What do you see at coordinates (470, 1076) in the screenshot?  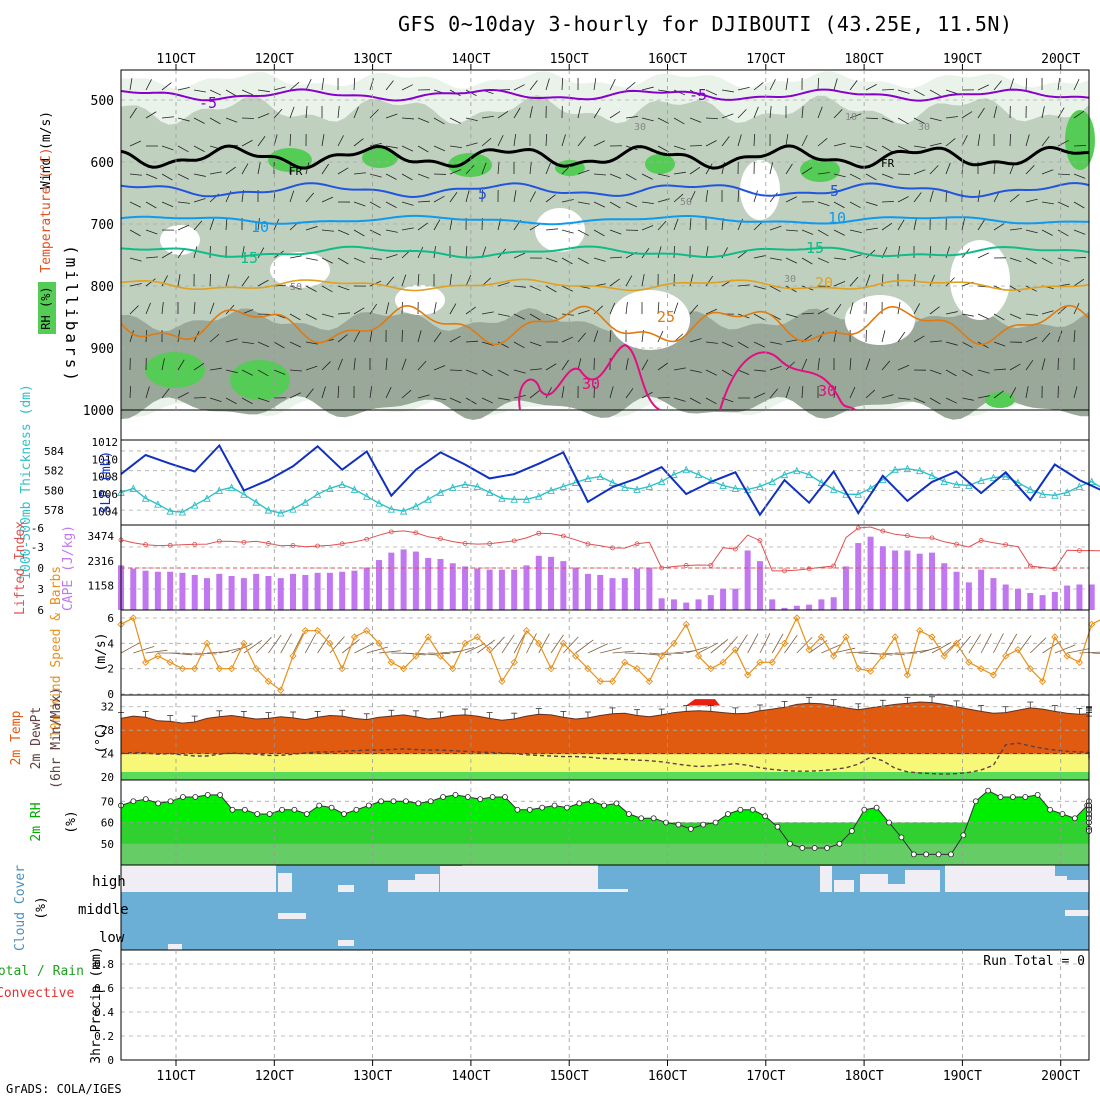 I see `bottom-tick-label: 14OCT` at bounding box center [470, 1076].